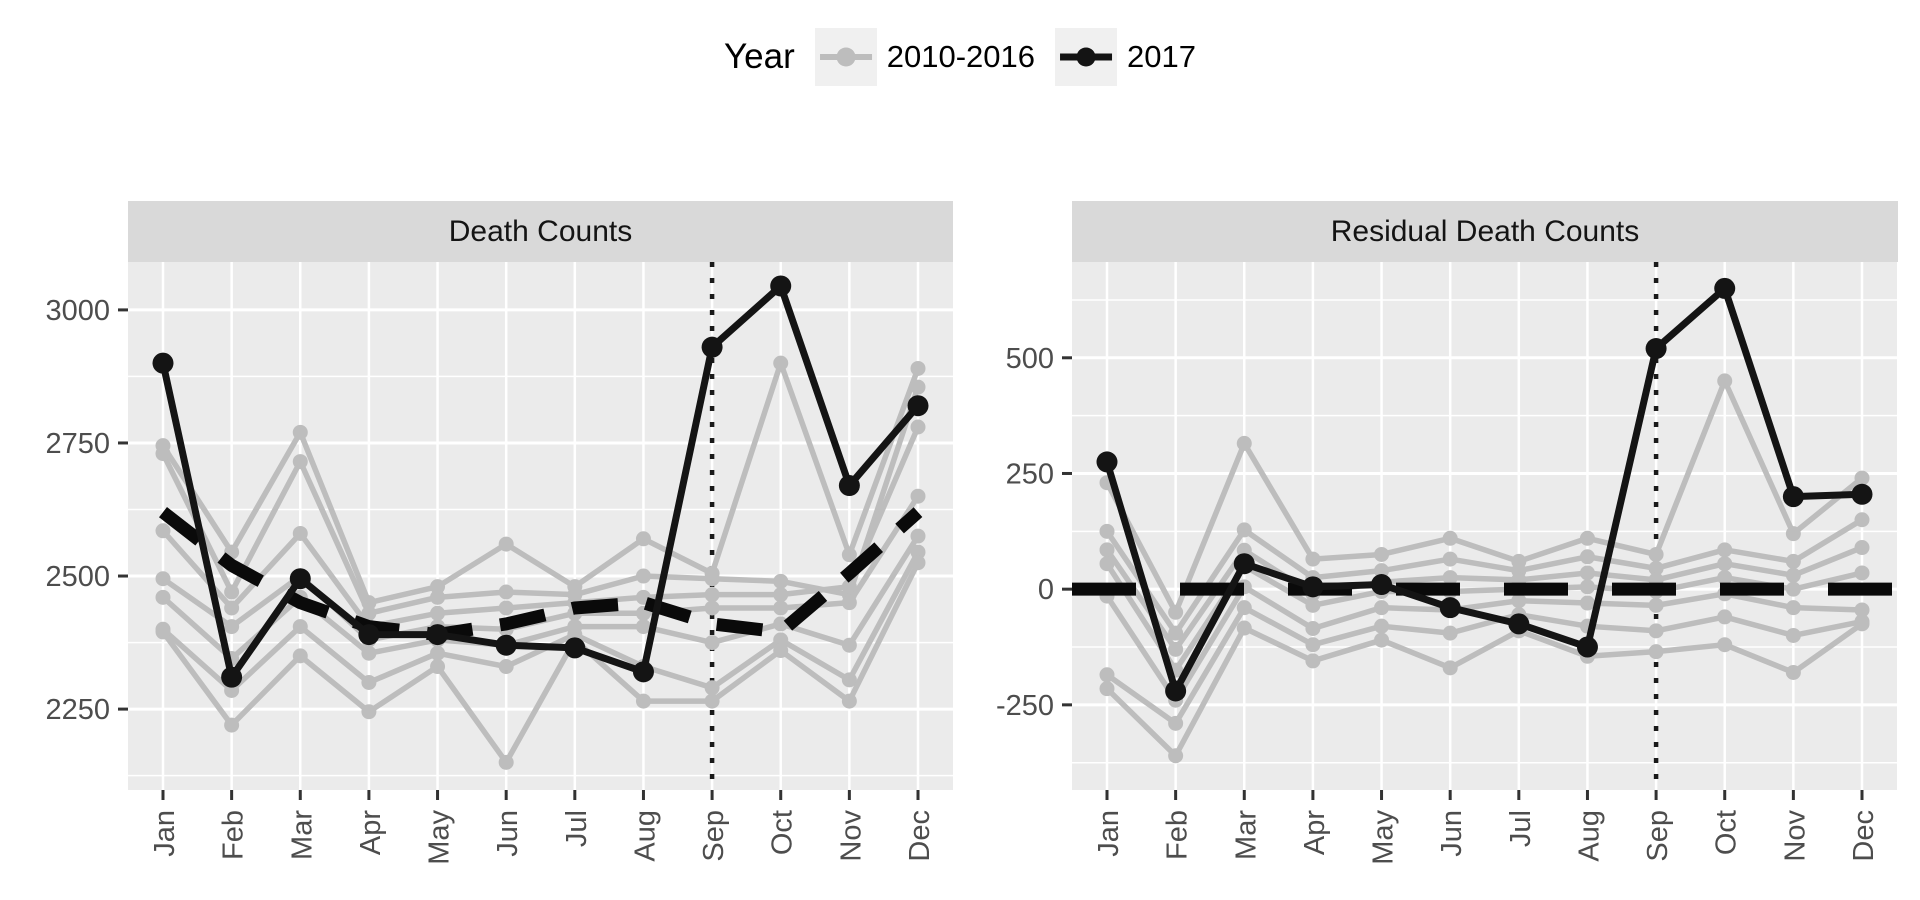  What do you see at coordinates (1034, 532) in the screenshot?
I see `y-axis: -250 0 250 500` at bounding box center [1034, 532].